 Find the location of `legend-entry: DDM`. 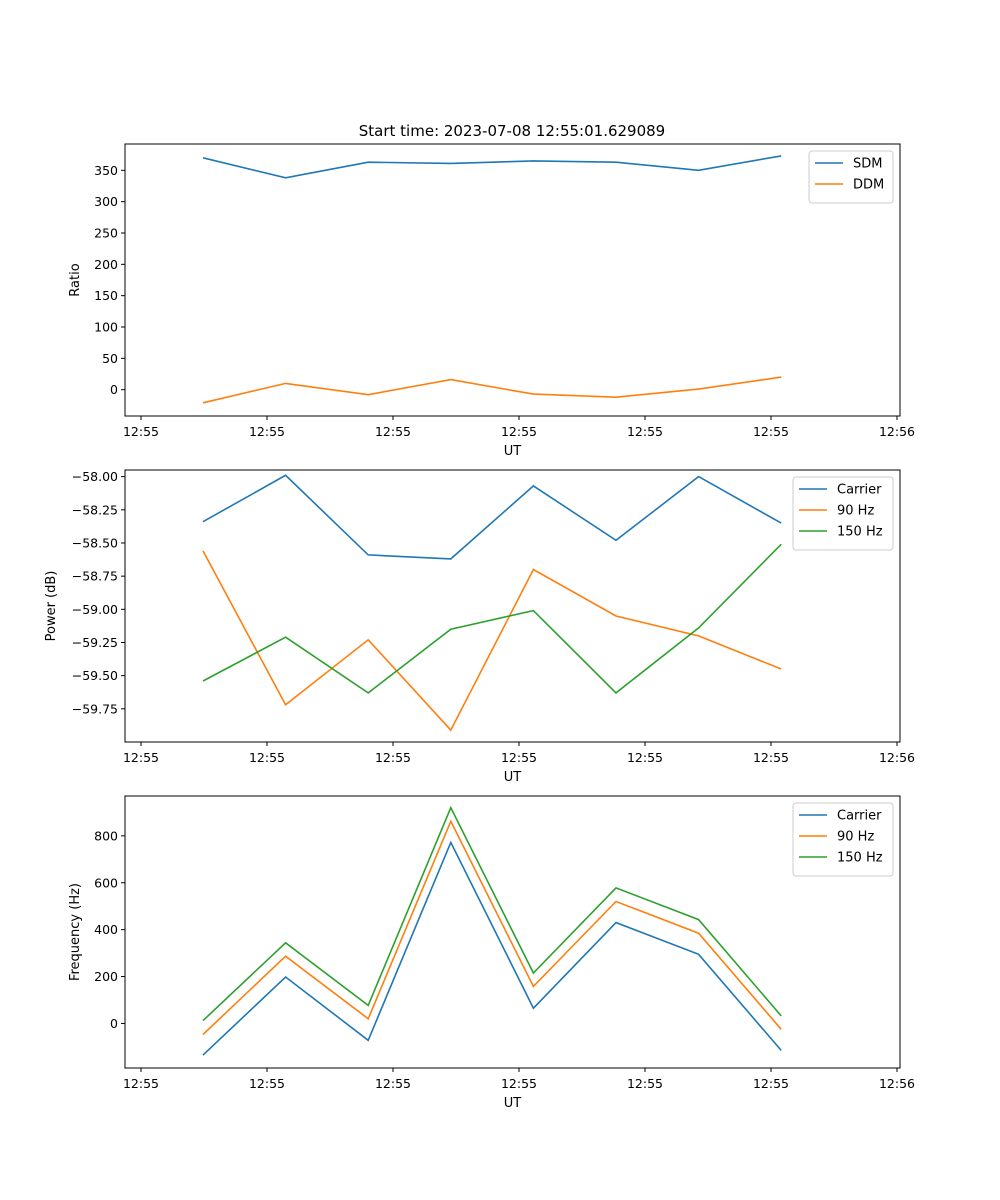

legend-entry: DDM is located at coordinates (868, 185).